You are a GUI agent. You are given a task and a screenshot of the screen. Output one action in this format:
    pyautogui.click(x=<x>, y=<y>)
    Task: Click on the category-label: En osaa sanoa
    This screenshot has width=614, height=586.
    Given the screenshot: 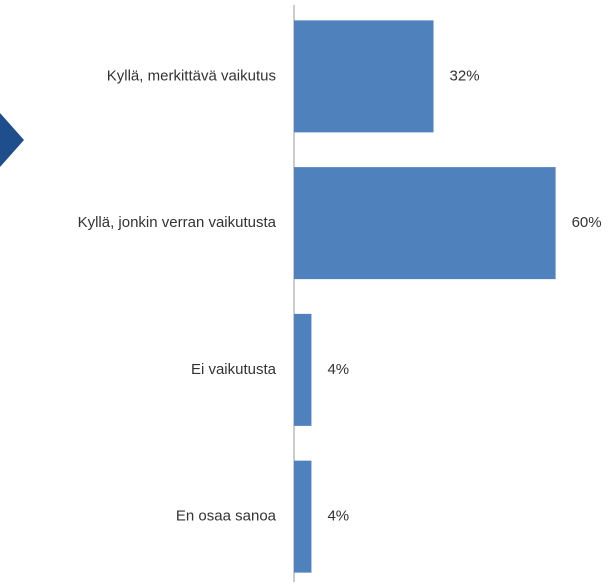 What is the action you would take?
    pyautogui.click(x=226, y=516)
    